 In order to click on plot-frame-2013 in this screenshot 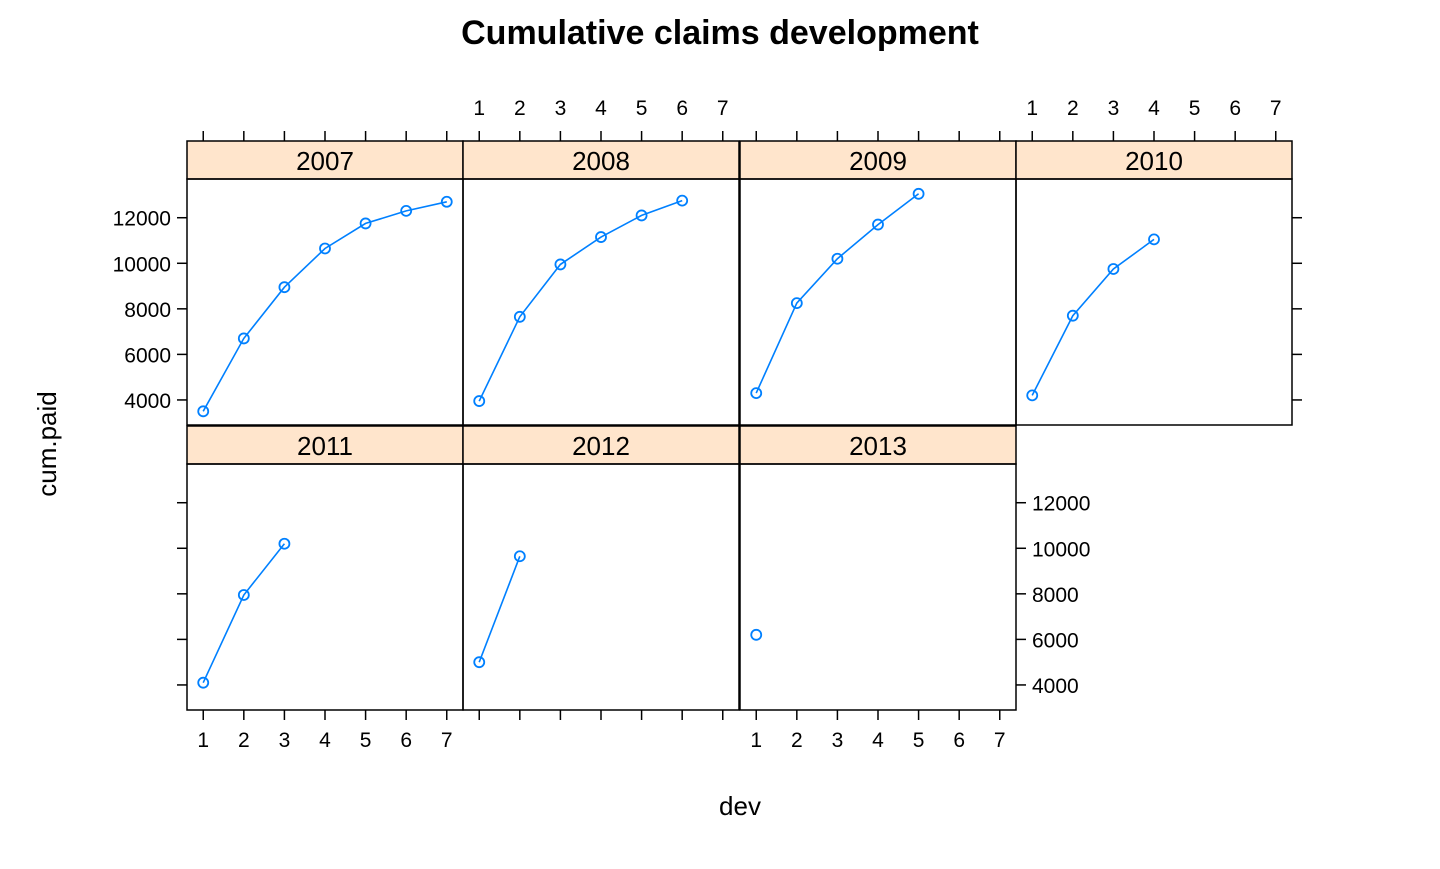, I will do `click(878, 587)`.